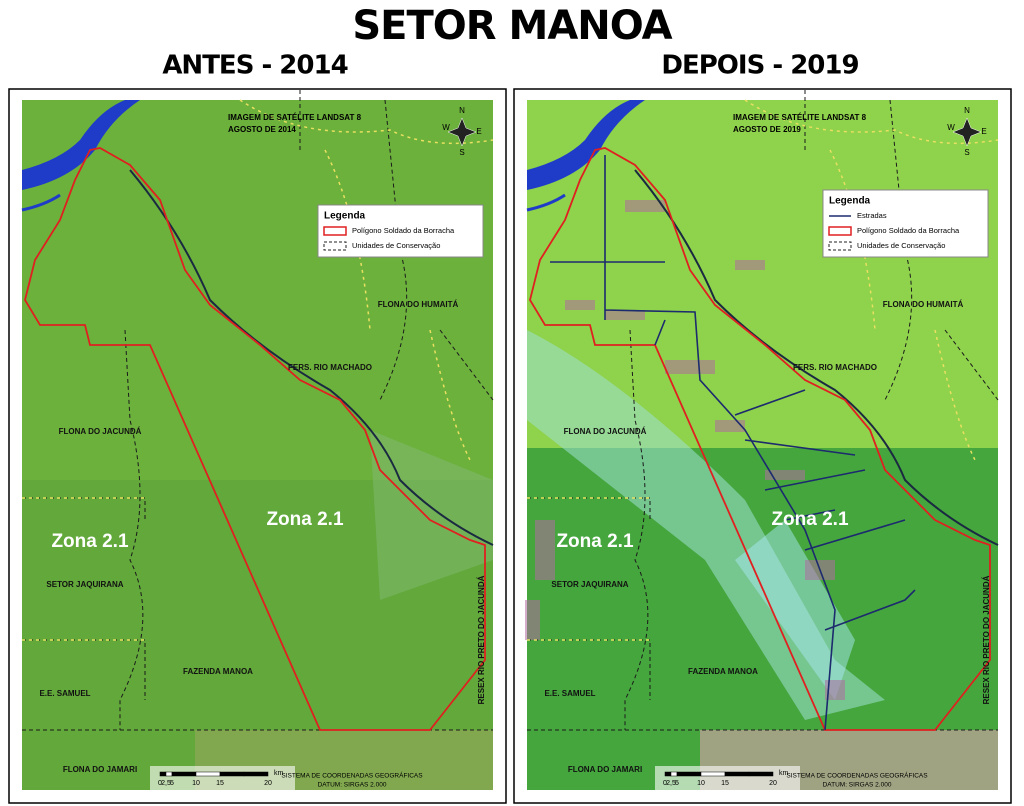 This screenshot has height=806, width=1024. Describe the element at coordinates (767, 129) in the screenshot. I see `satellite-caption: AGOSTO DE 2019` at that location.